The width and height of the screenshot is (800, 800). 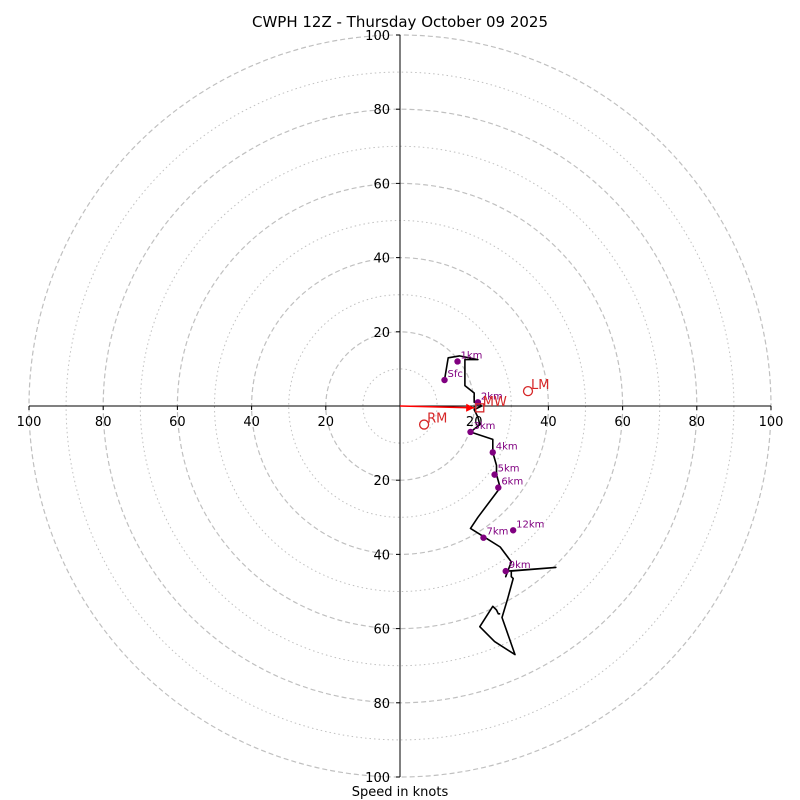 I want to click on x-tick-label--20: 20, so click(x=326, y=422).